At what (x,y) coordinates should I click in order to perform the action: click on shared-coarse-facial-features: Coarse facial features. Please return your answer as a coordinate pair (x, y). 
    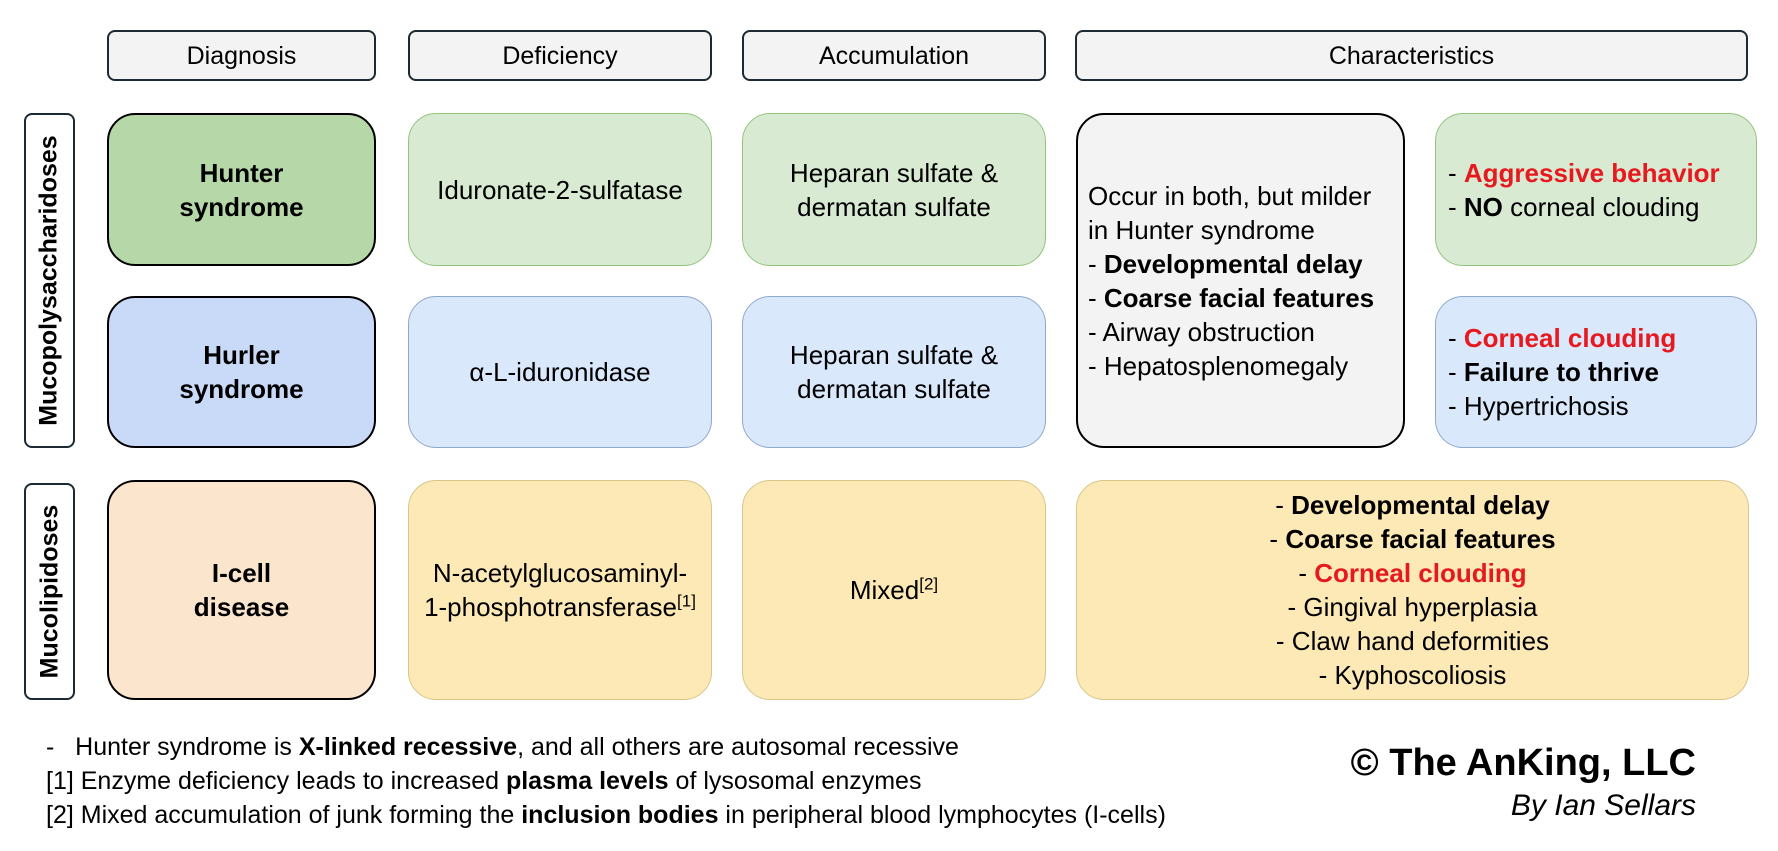
    Looking at the image, I should click on (1239, 297).